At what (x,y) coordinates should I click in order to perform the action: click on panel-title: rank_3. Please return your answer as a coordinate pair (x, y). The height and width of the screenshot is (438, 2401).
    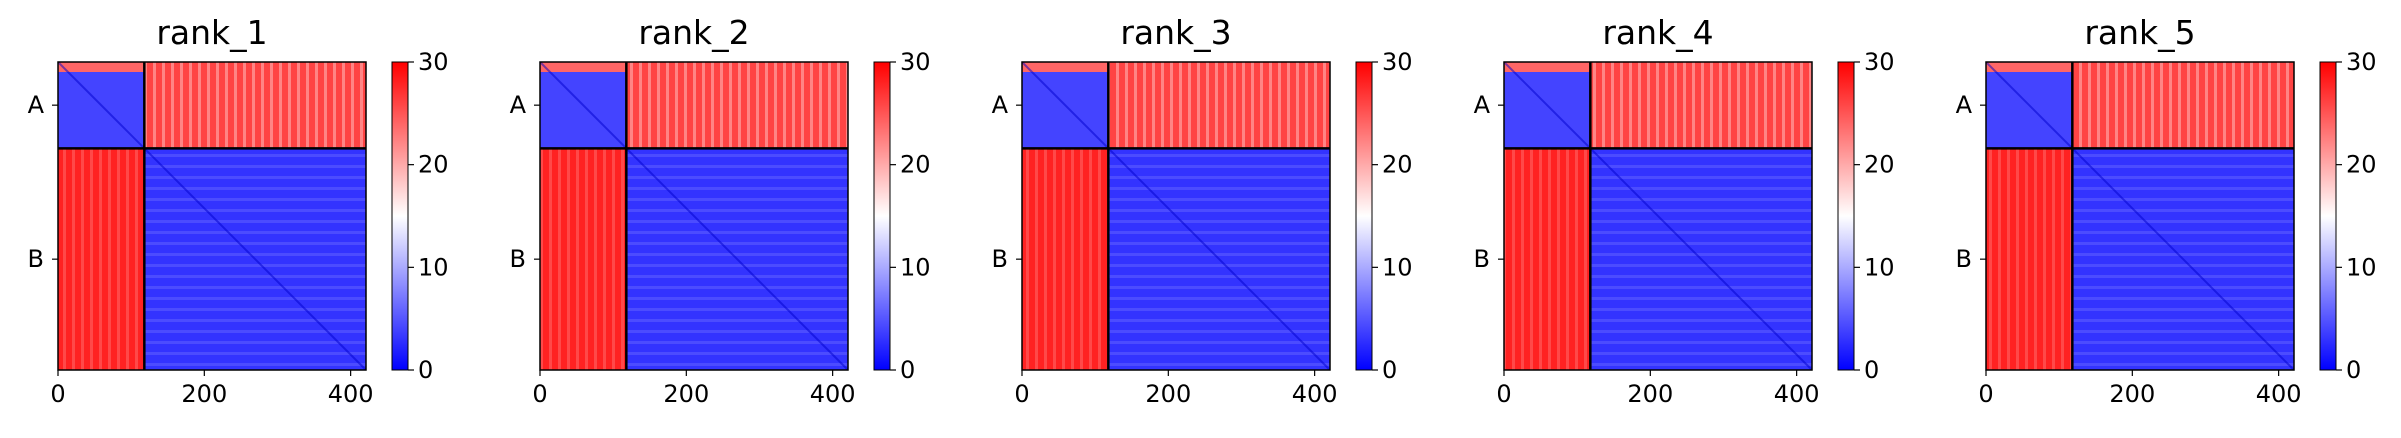
    Looking at the image, I should click on (1175, 32).